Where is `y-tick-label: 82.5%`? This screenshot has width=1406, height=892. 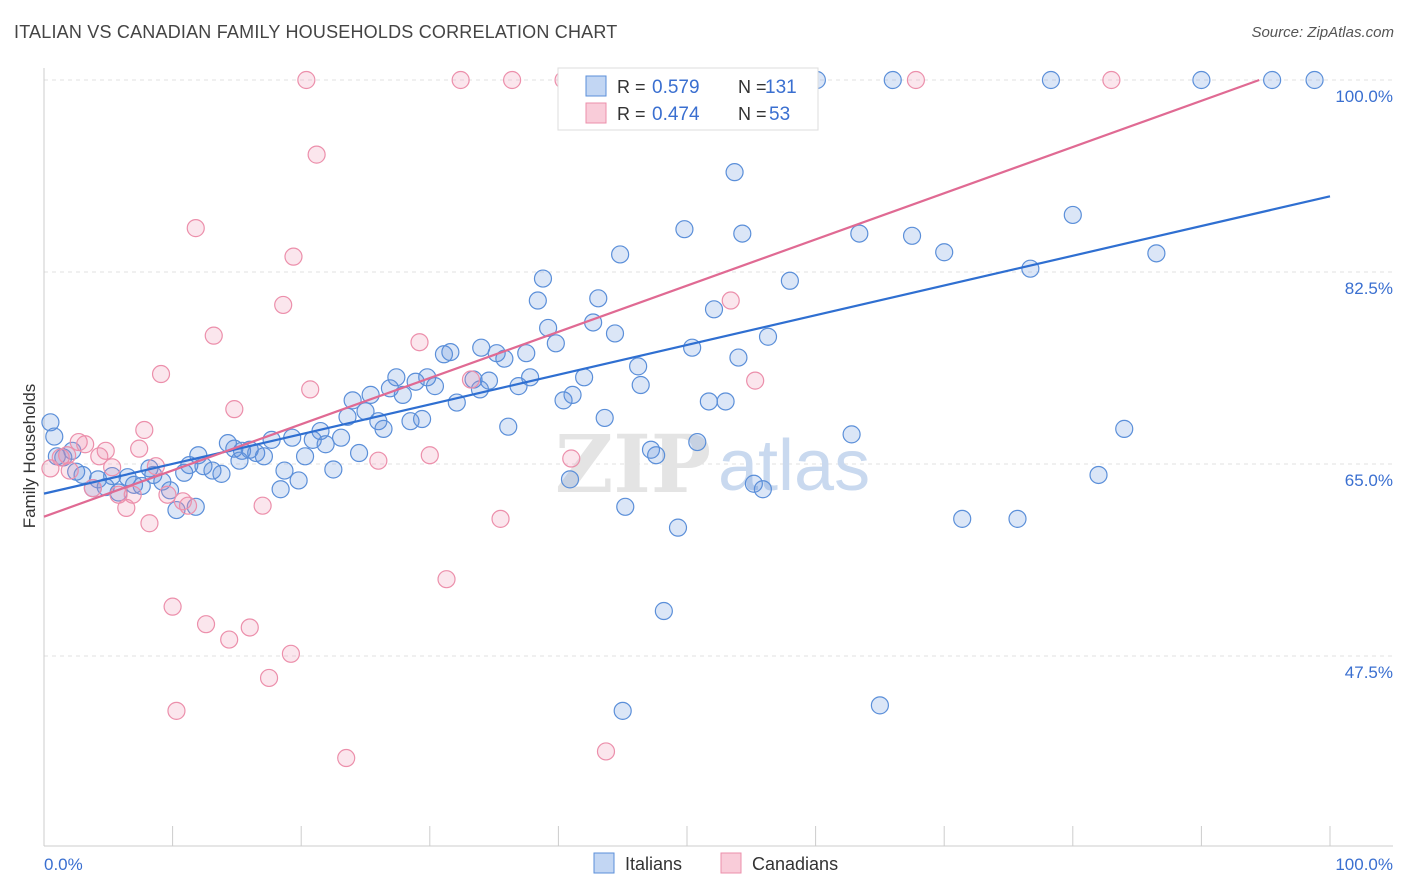 y-tick-label: 82.5% is located at coordinates (1369, 288).